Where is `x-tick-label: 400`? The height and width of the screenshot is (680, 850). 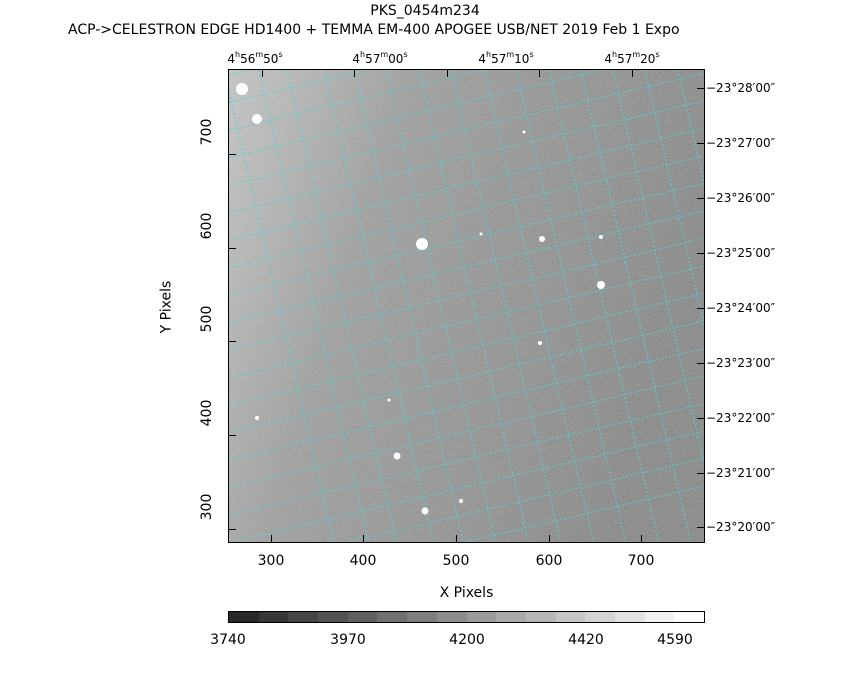 x-tick-label: 400 is located at coordinates (363, 561).